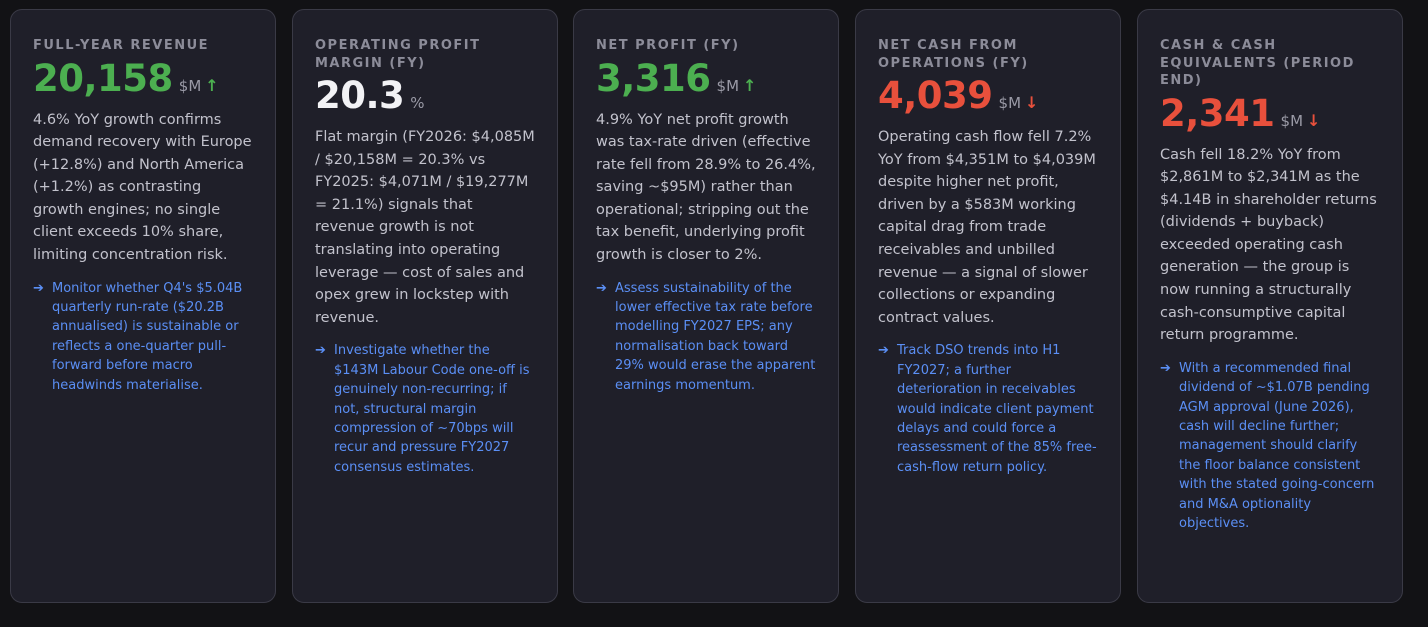 This screenshot has width=1428, height=627. I want to click on kpi-value: 3,316, so click(653, 78).